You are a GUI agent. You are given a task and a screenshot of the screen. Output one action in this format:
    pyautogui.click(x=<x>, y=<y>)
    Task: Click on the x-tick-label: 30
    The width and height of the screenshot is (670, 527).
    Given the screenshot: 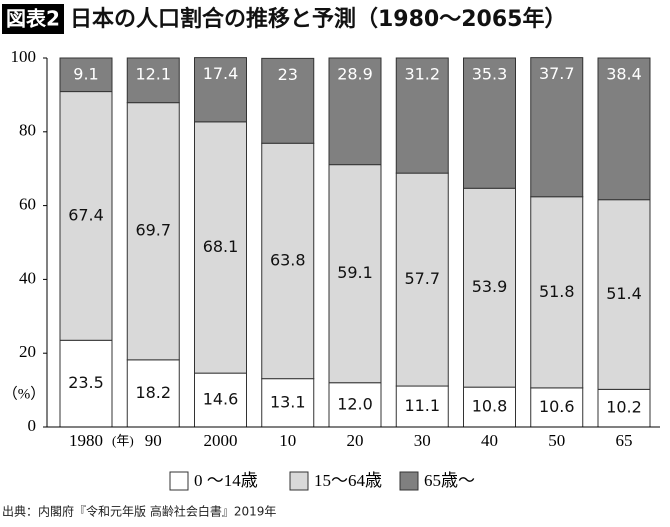 What is the action you would take?
    pyautogui.click(x=422, y=440)
    